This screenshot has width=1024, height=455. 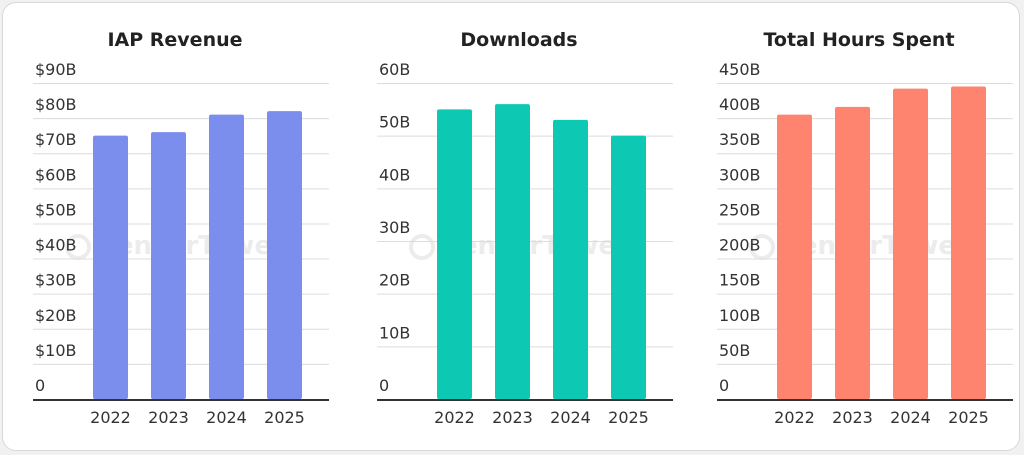 What do you see at coordinates (519, 40) in the screenshot?
I see `chart-title: Downloads` at bounding box center [519, 40].